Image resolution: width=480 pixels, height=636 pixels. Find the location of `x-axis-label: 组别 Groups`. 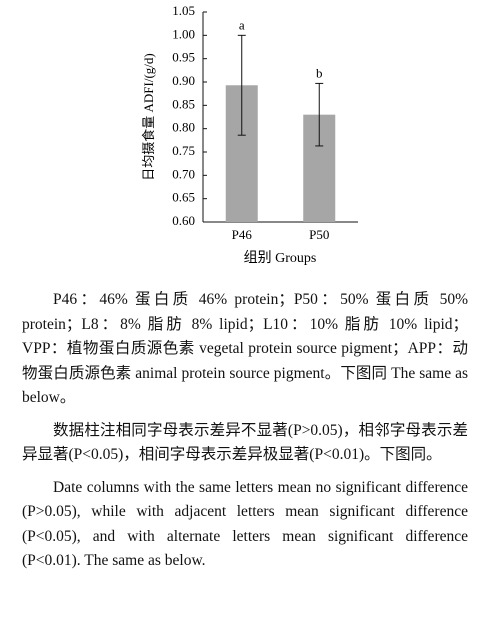

x-axis-label: 组别 Groups is located at coordinates (280, 258).